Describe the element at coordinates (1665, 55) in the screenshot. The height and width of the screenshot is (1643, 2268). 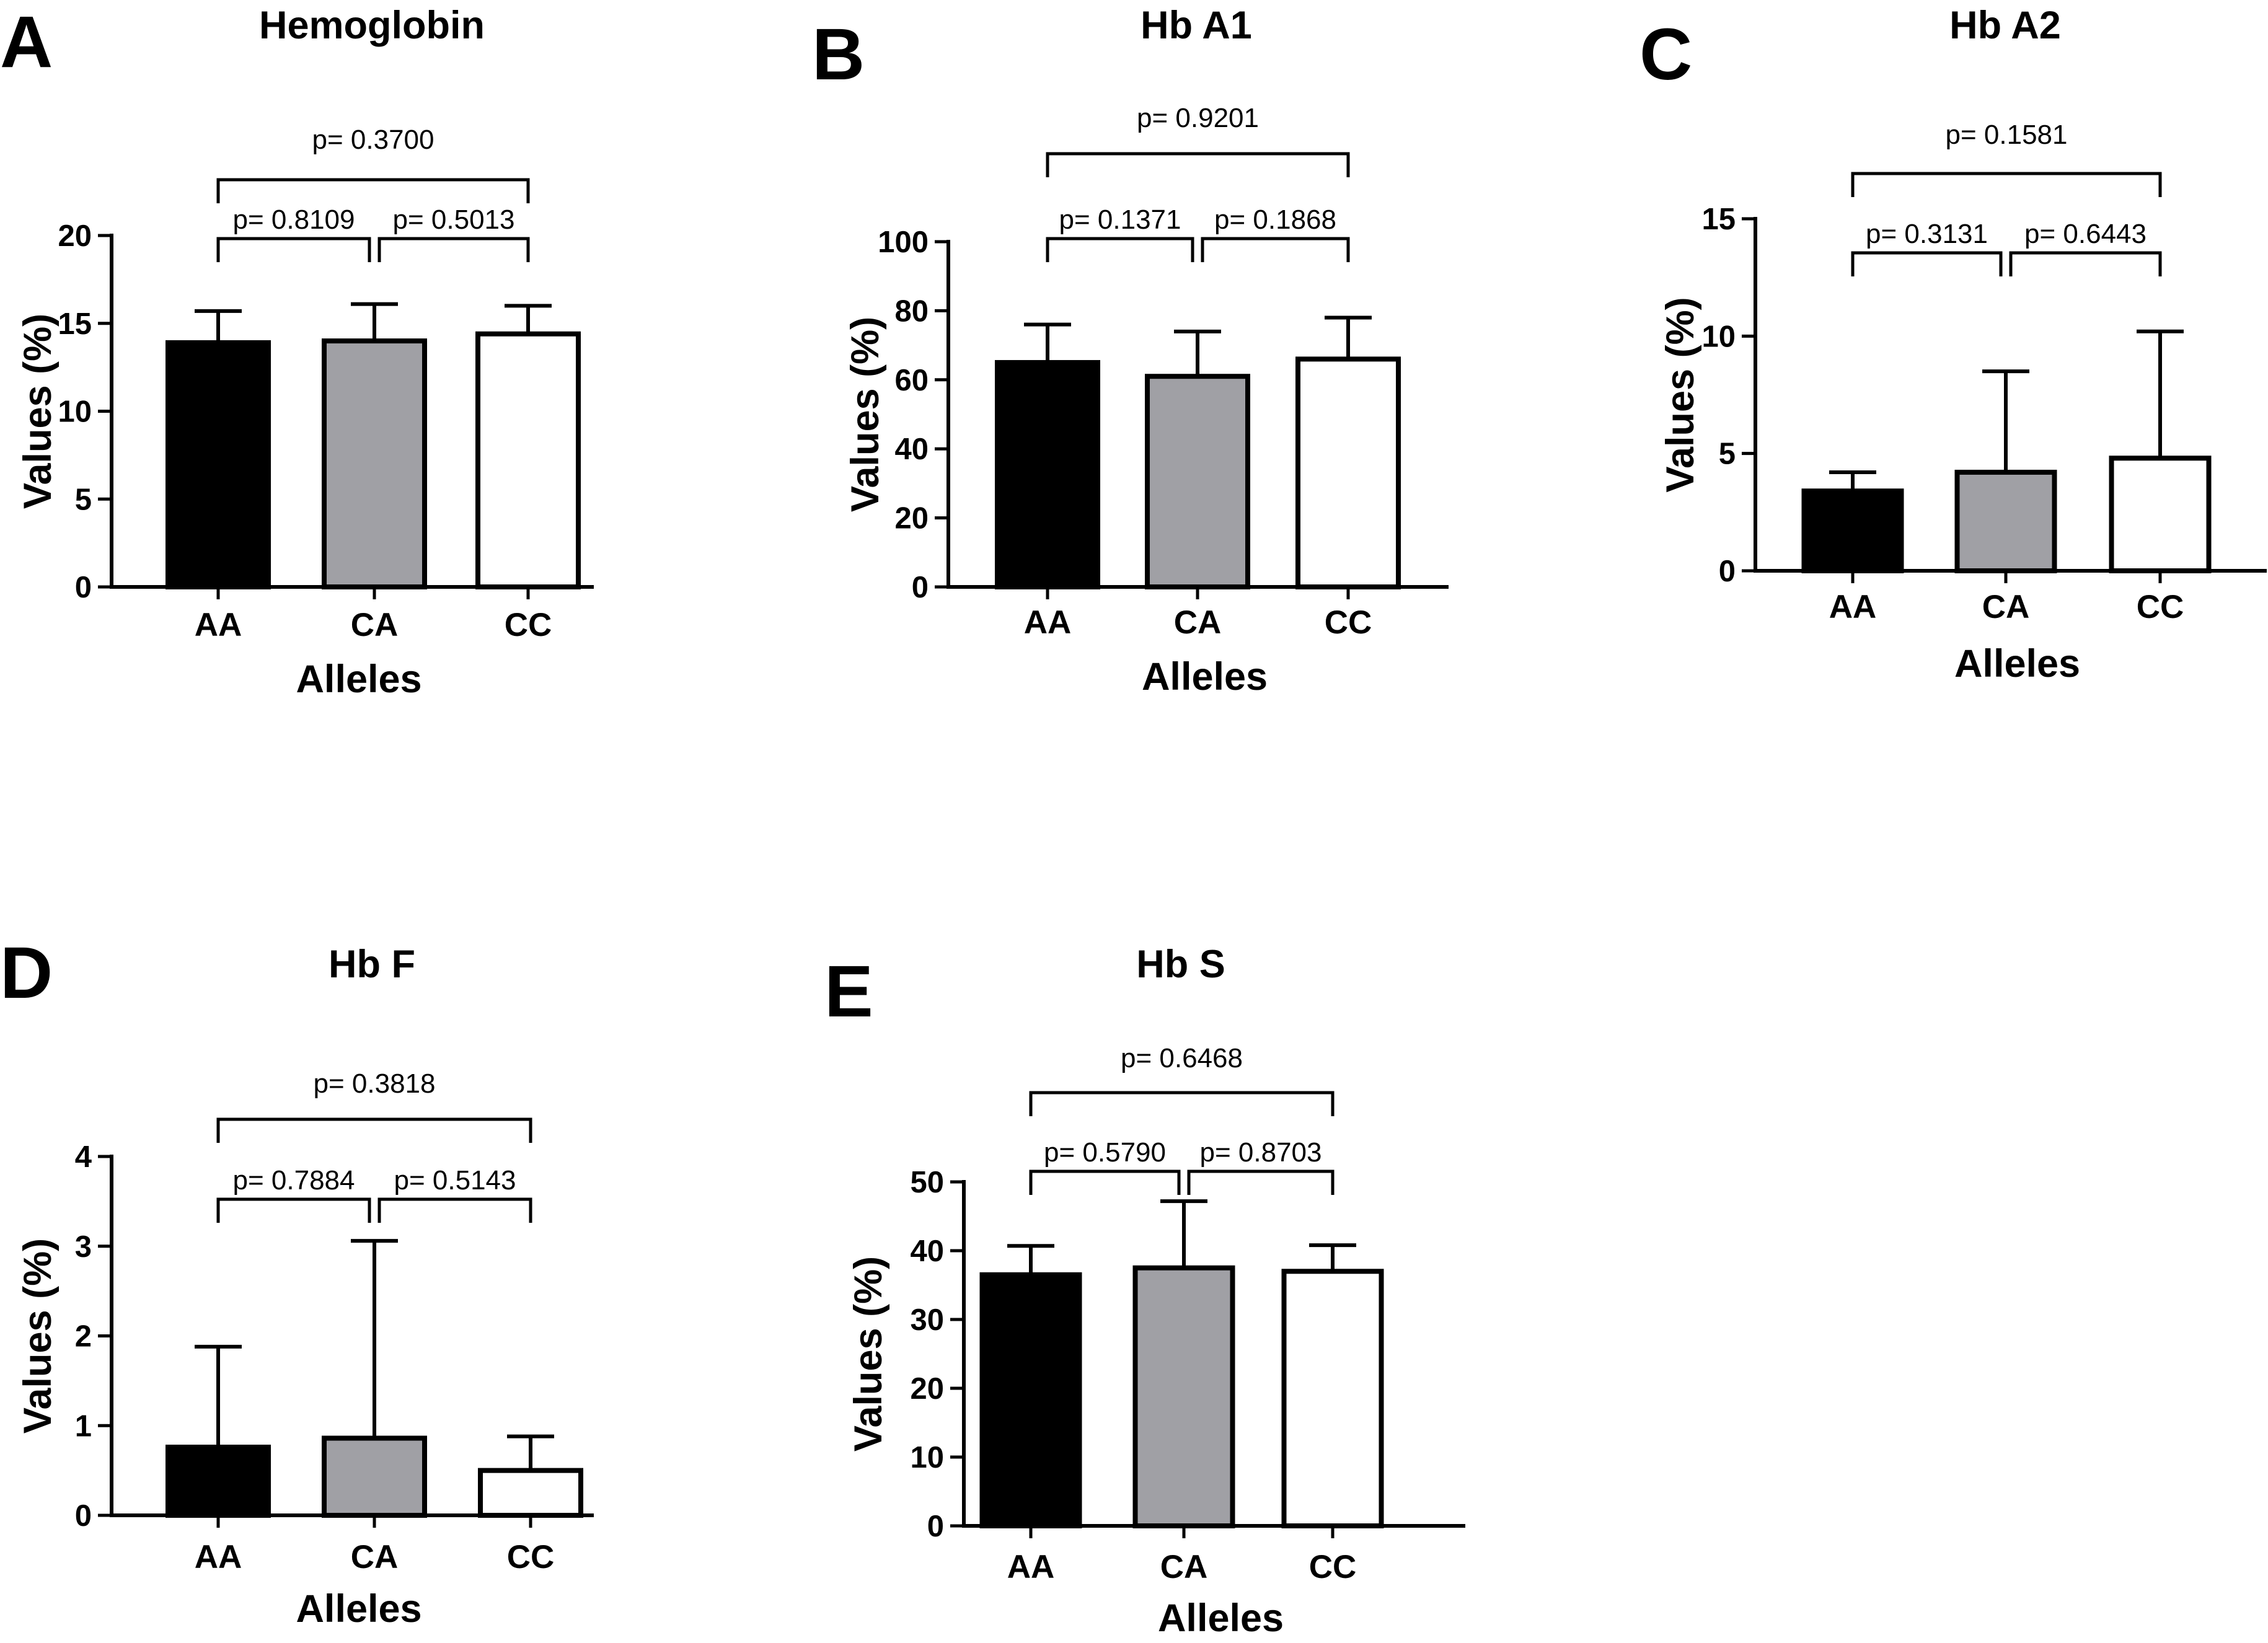
I see `panel-letter: C` at that location.